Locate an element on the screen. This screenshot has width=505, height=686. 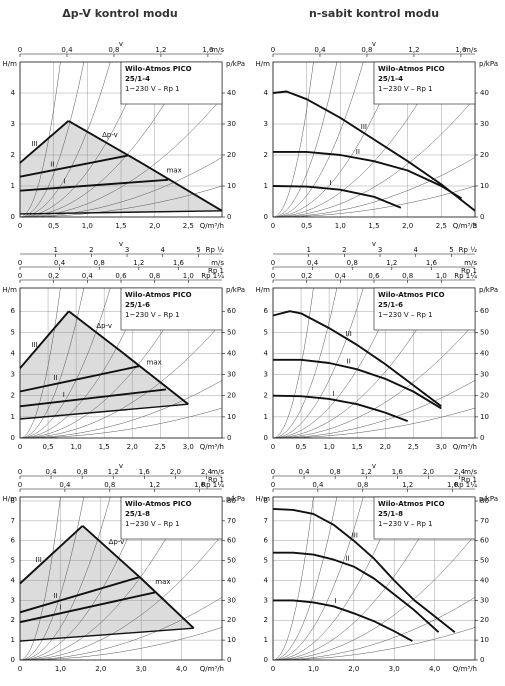
x-tick-label: 3,0 is located at coordinates (141, 669).